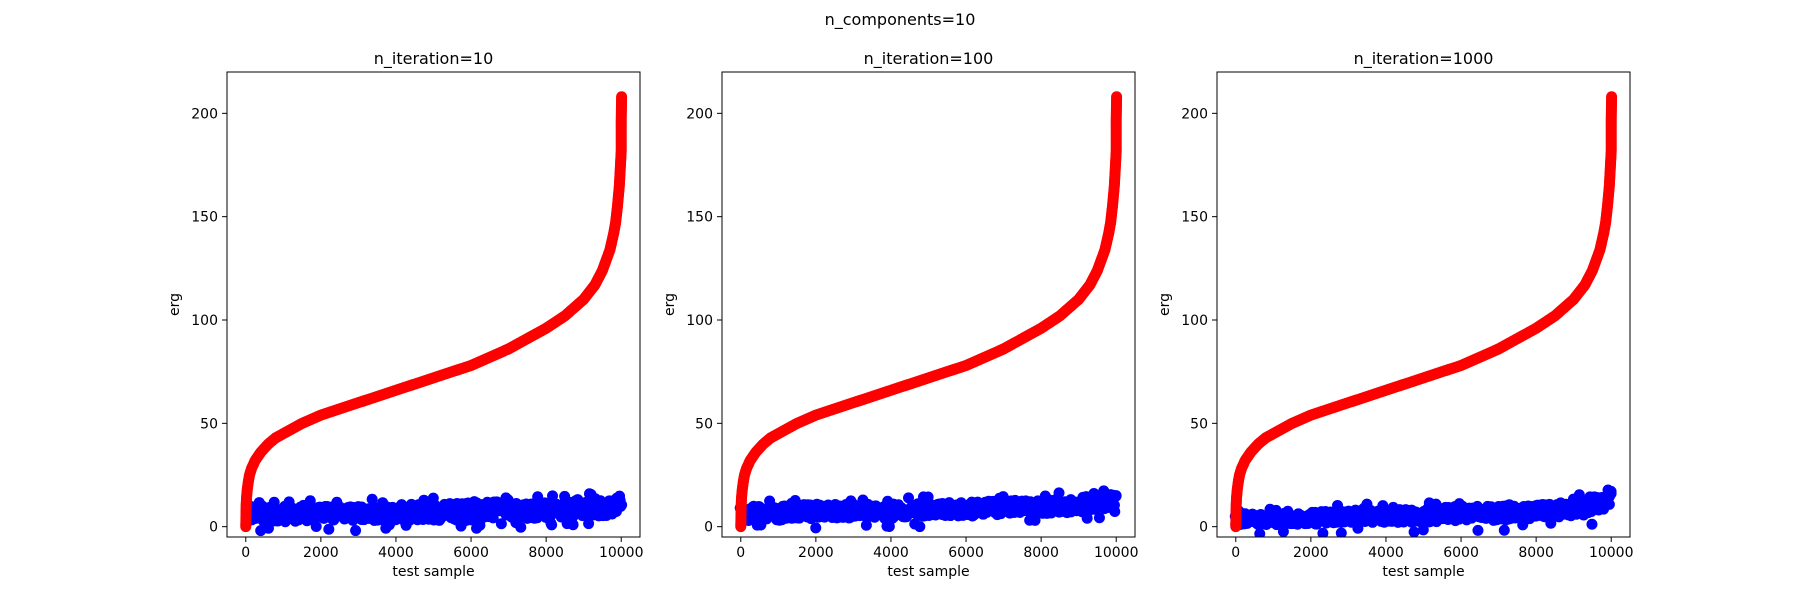 This screenshot has width=1800, height=600. I want to click on subplot-title: n_iteration=100, so click(929, 59).